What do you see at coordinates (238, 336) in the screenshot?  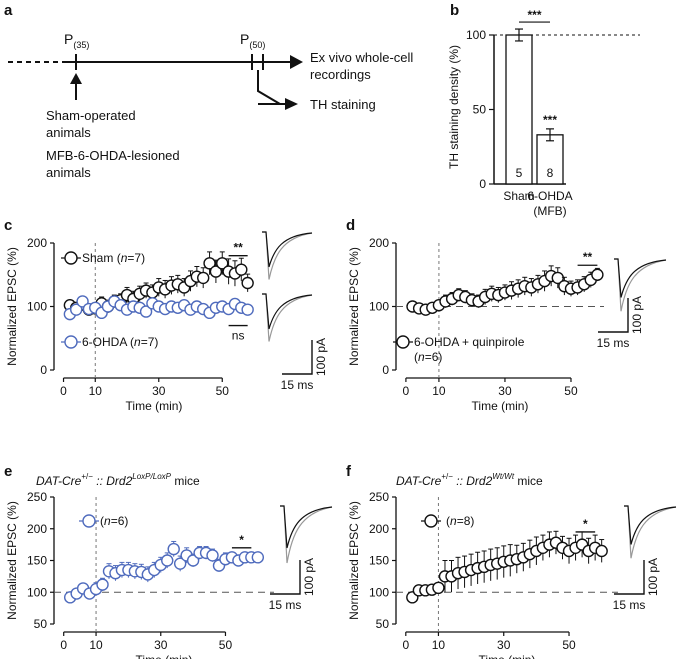 I see `significance-label: ns` at bounding box center [238, 336].